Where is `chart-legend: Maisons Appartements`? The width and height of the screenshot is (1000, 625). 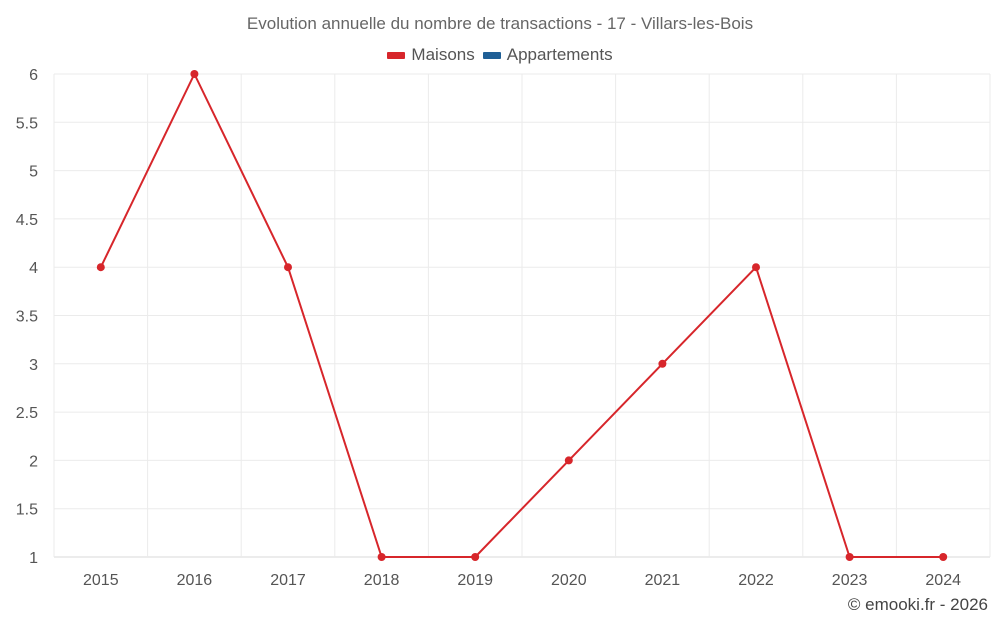
chart-legend: Maisons Appartements is located at coordinates (500, 55).